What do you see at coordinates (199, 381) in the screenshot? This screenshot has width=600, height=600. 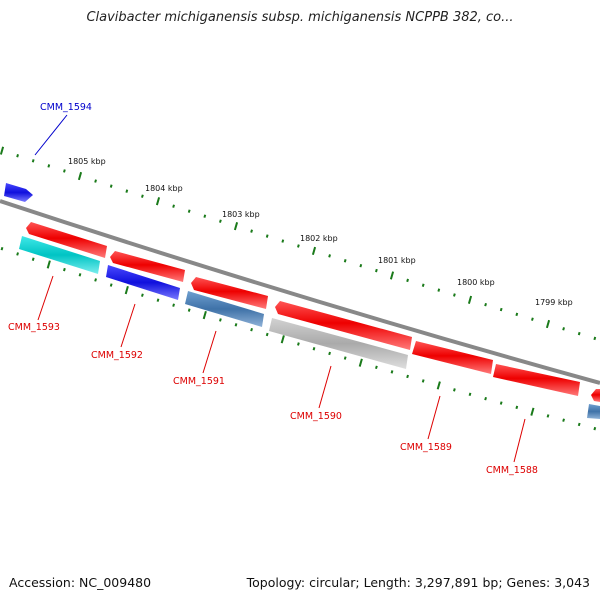 I see `gene-label-cmm-1591: CMM_1591` at bounding box center [199, 381].